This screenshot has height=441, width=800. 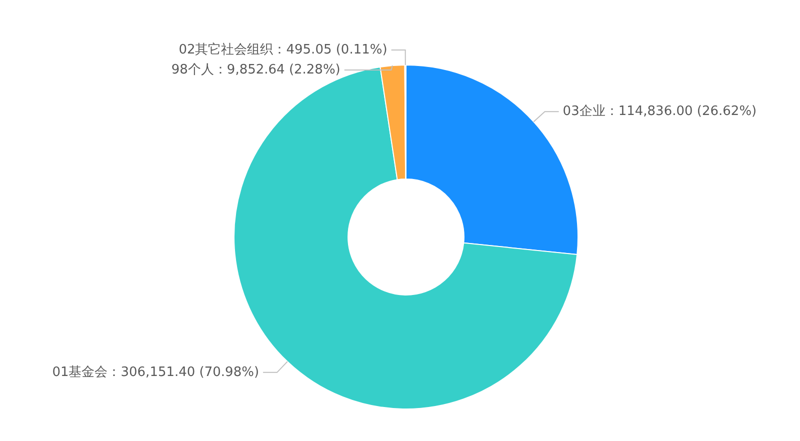 I want to click on slice-label: 01基金会：306,151.40 (70.98%), so click(x=156, y=372).